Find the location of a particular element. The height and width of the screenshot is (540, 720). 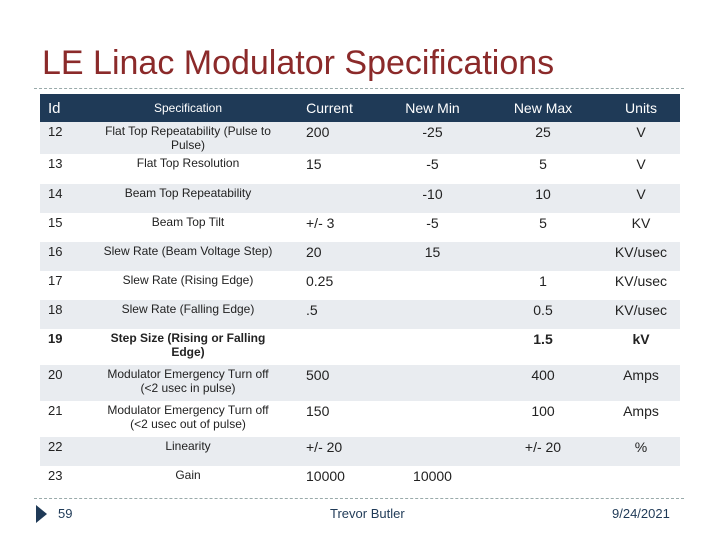

cell-specification: Flat Top Repeatability (Pulse to Pulse) is located at coordinates (188, 138).